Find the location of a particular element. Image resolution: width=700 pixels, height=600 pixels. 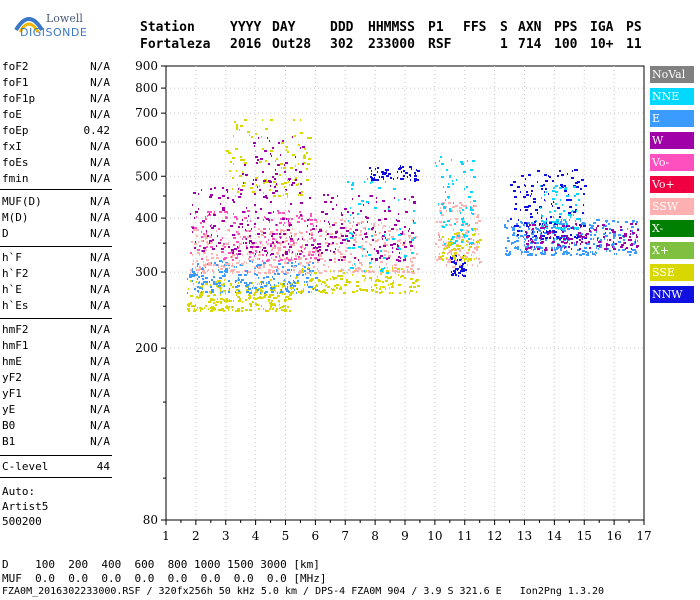

header-value-3: 302 is located at coordinates (342, 44).